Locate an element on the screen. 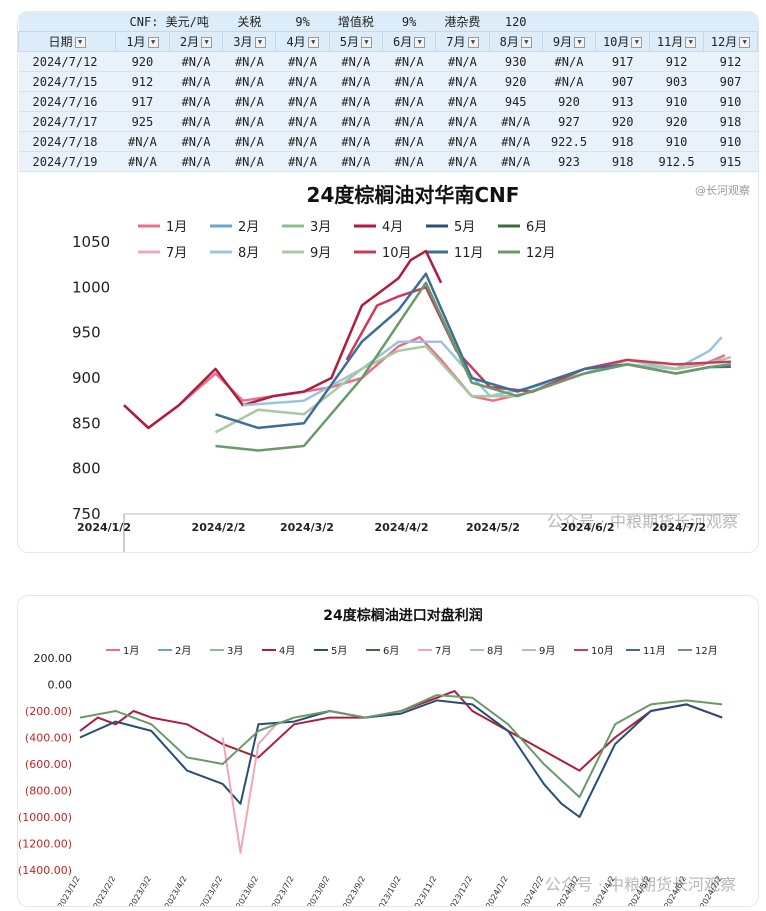 The width and height of the screenshot is (766, 911). table-cell: 917 is located at coordinates (622, 61).